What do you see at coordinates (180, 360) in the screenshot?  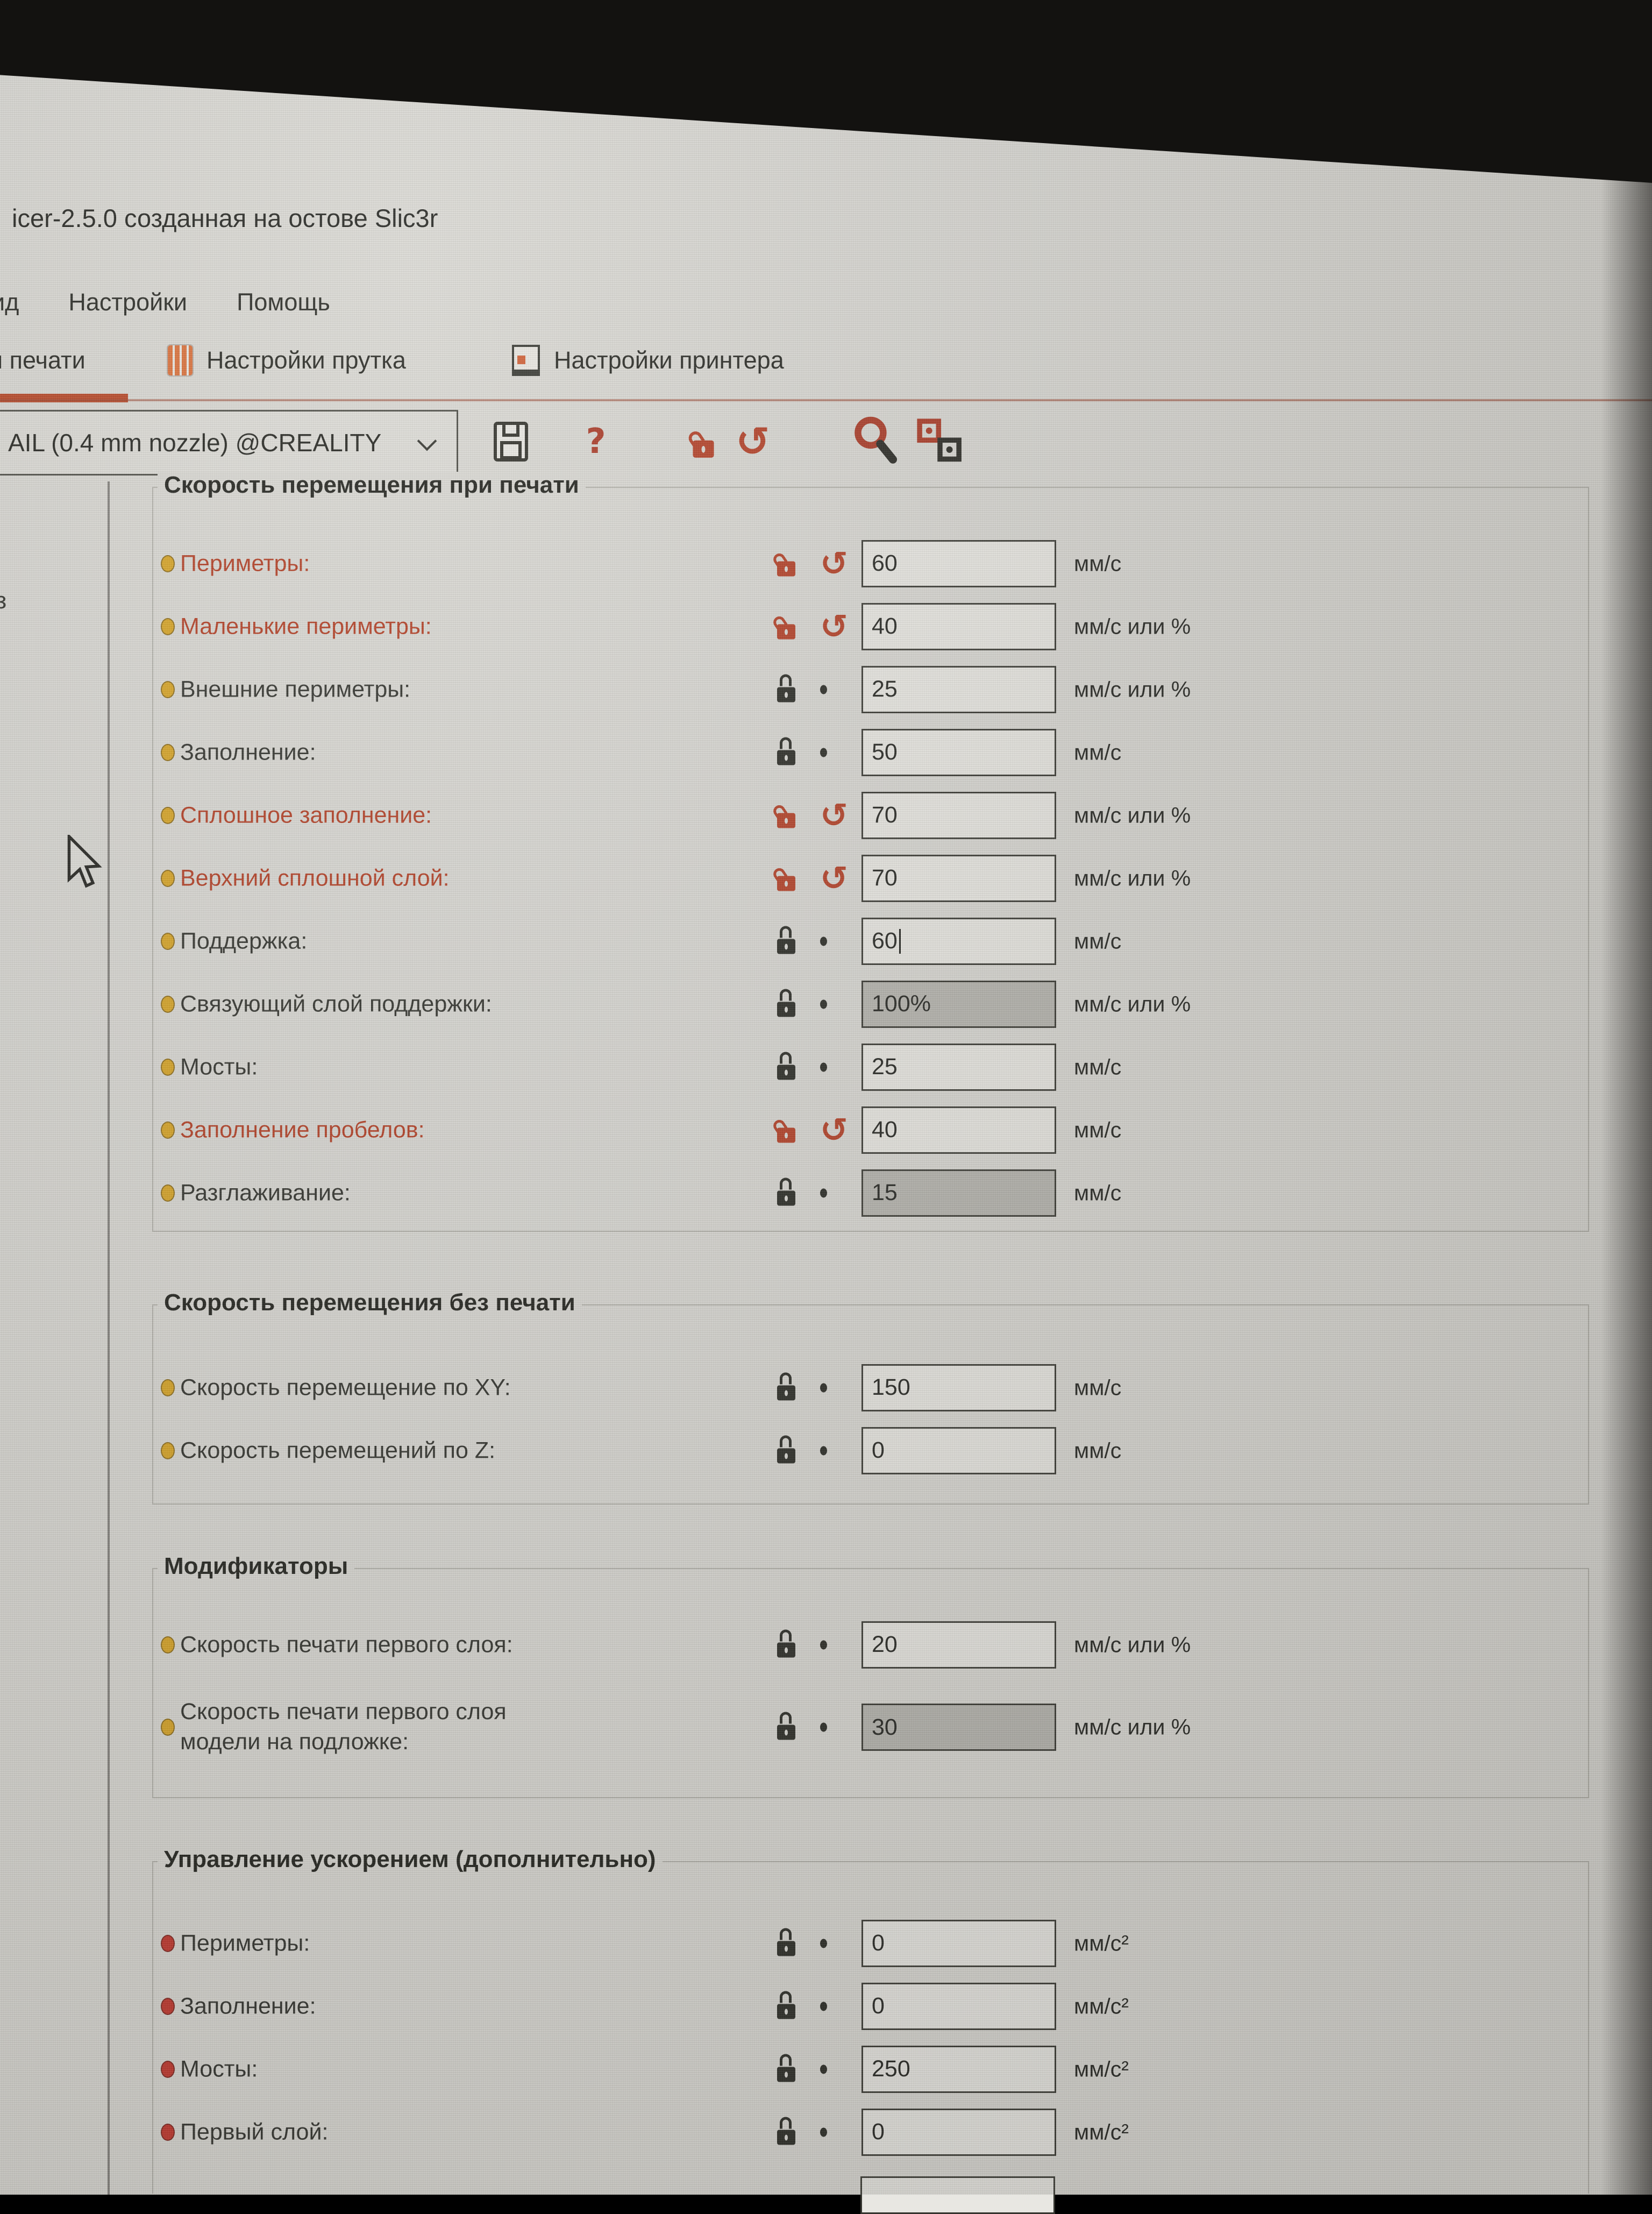 I see `filament-spool-icon` at bounding box center [180, 360].